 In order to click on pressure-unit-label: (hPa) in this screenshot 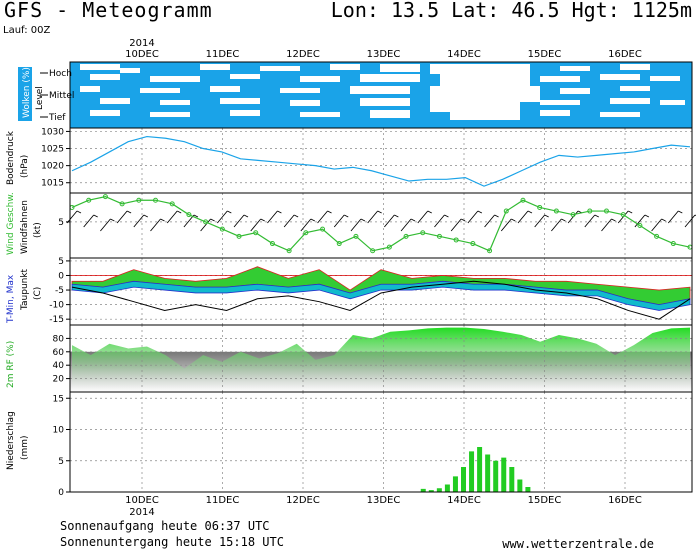, I will do `click(25, 166)`.